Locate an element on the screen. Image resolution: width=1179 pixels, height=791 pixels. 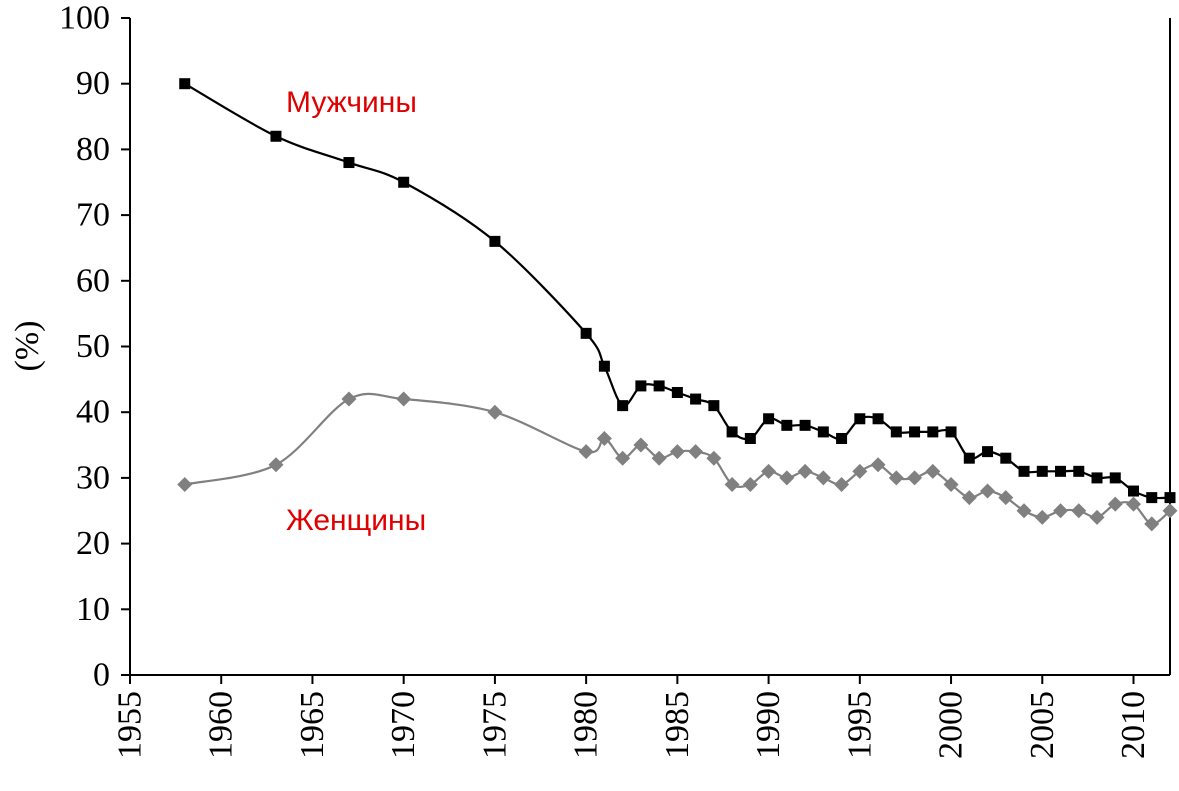
x-tick-label: 1990 is located at coordinates (768, 725).